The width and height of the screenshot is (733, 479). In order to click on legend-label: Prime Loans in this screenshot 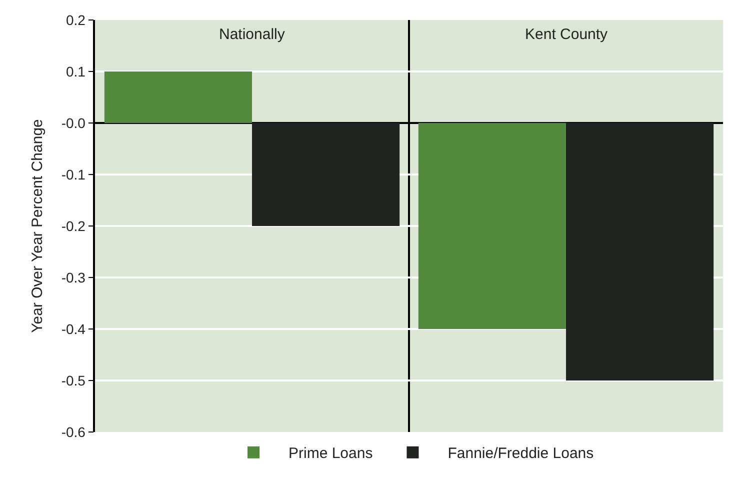, I will do `click(330, 453)`.